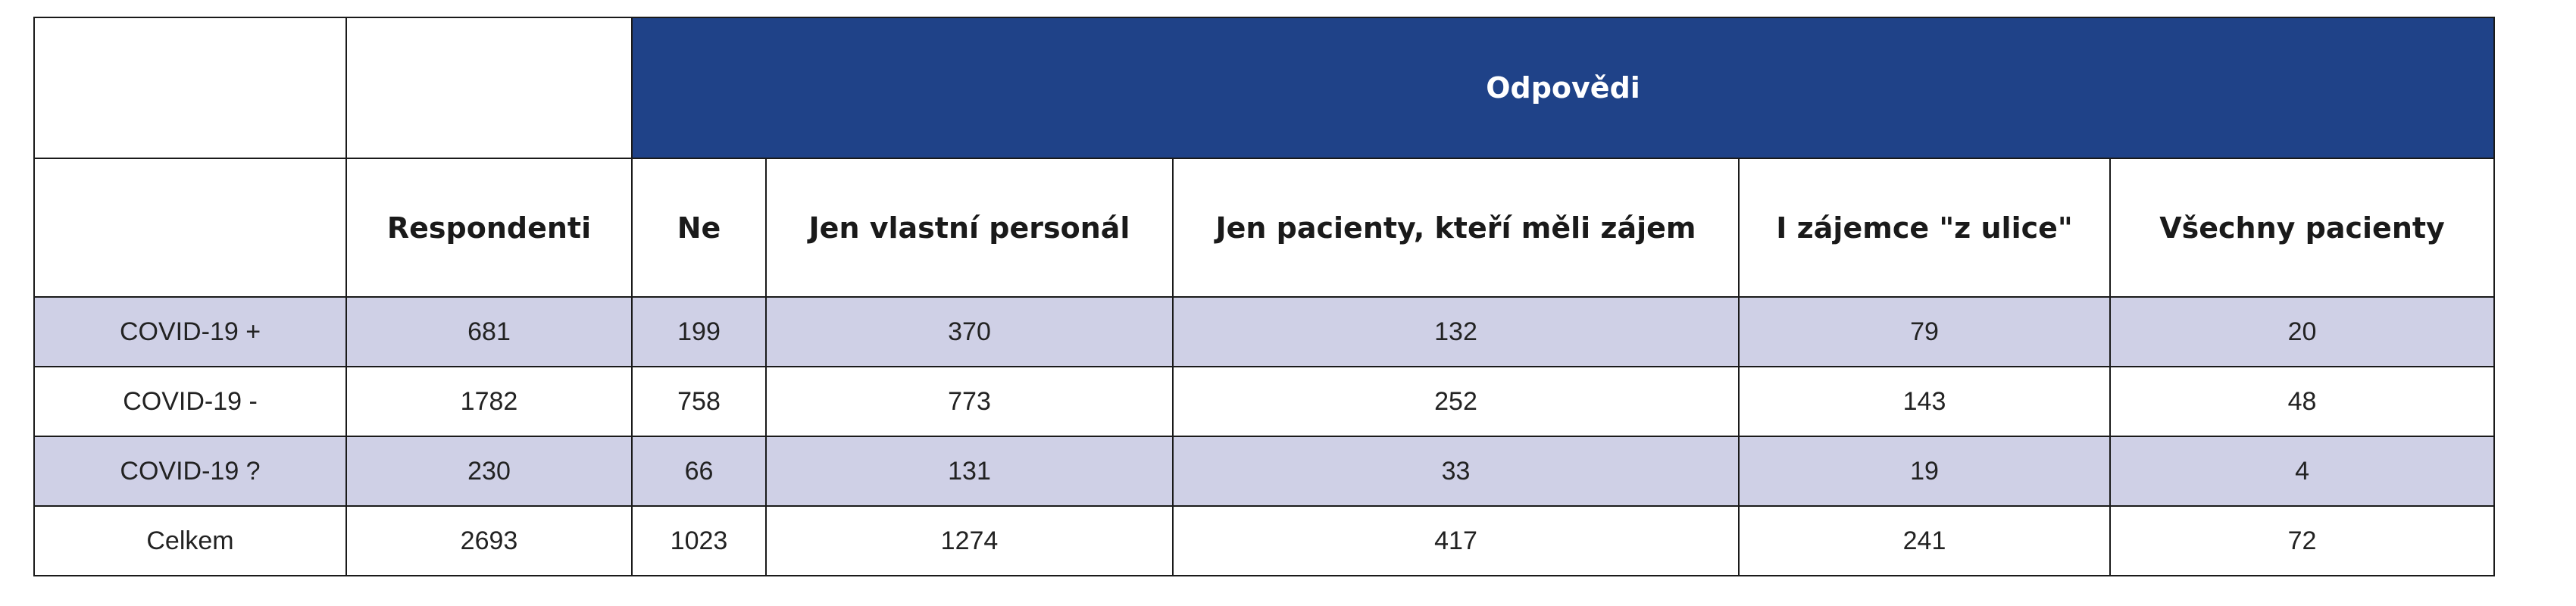  Describe the element at coordinates (2303, 228) in the screenshot. I see `column-header-all-patients: Všechny pacienty` at that location.